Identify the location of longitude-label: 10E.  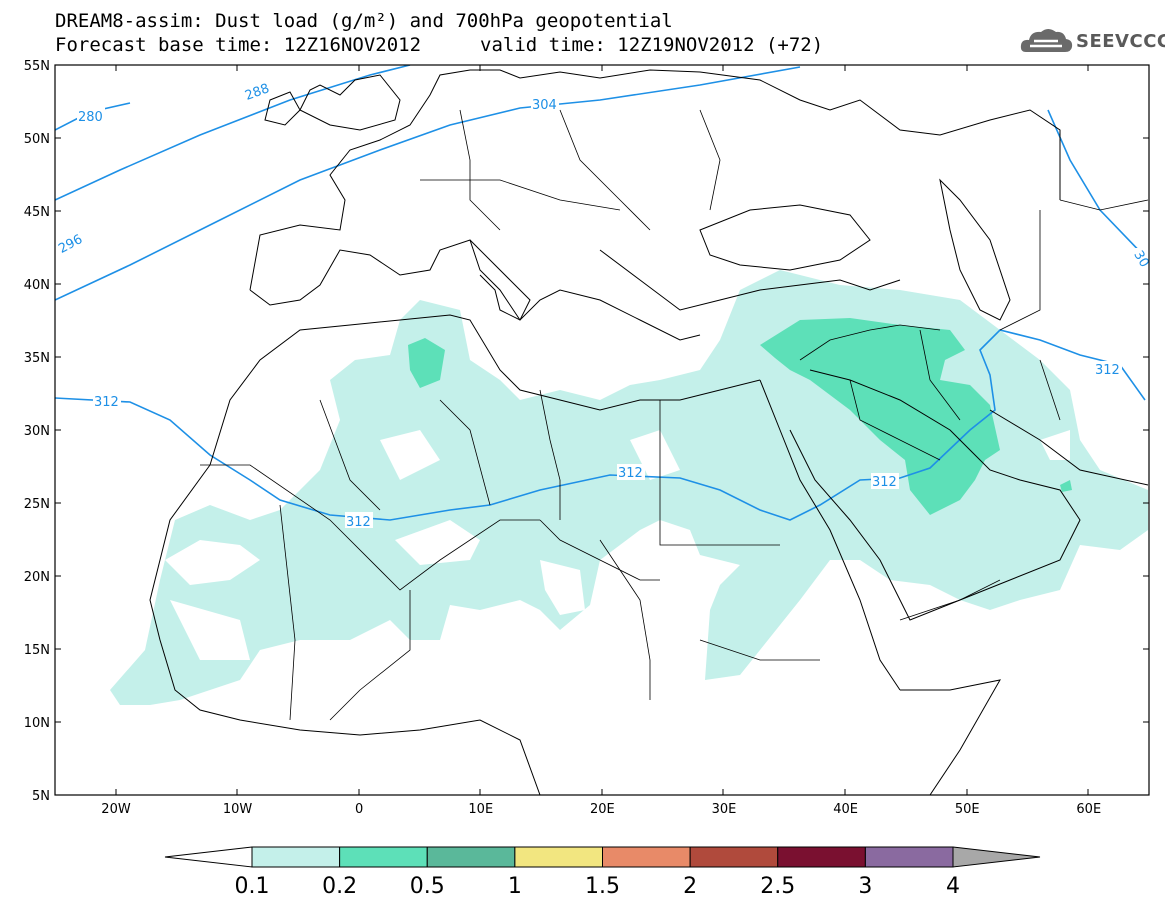
(480, 809).